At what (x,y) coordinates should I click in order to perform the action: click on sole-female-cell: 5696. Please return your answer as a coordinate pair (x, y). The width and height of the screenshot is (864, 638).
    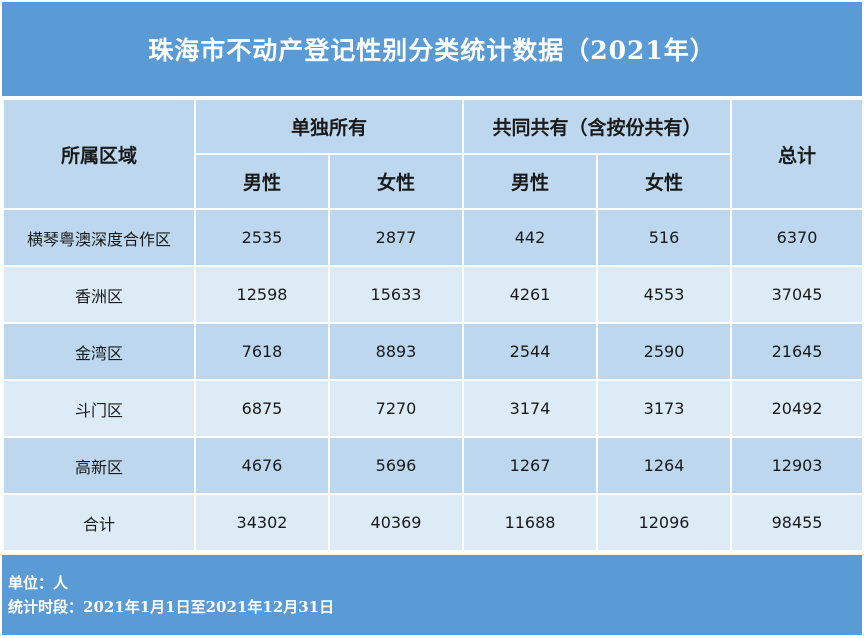
    Looking at the image, I should click on (396, 465).